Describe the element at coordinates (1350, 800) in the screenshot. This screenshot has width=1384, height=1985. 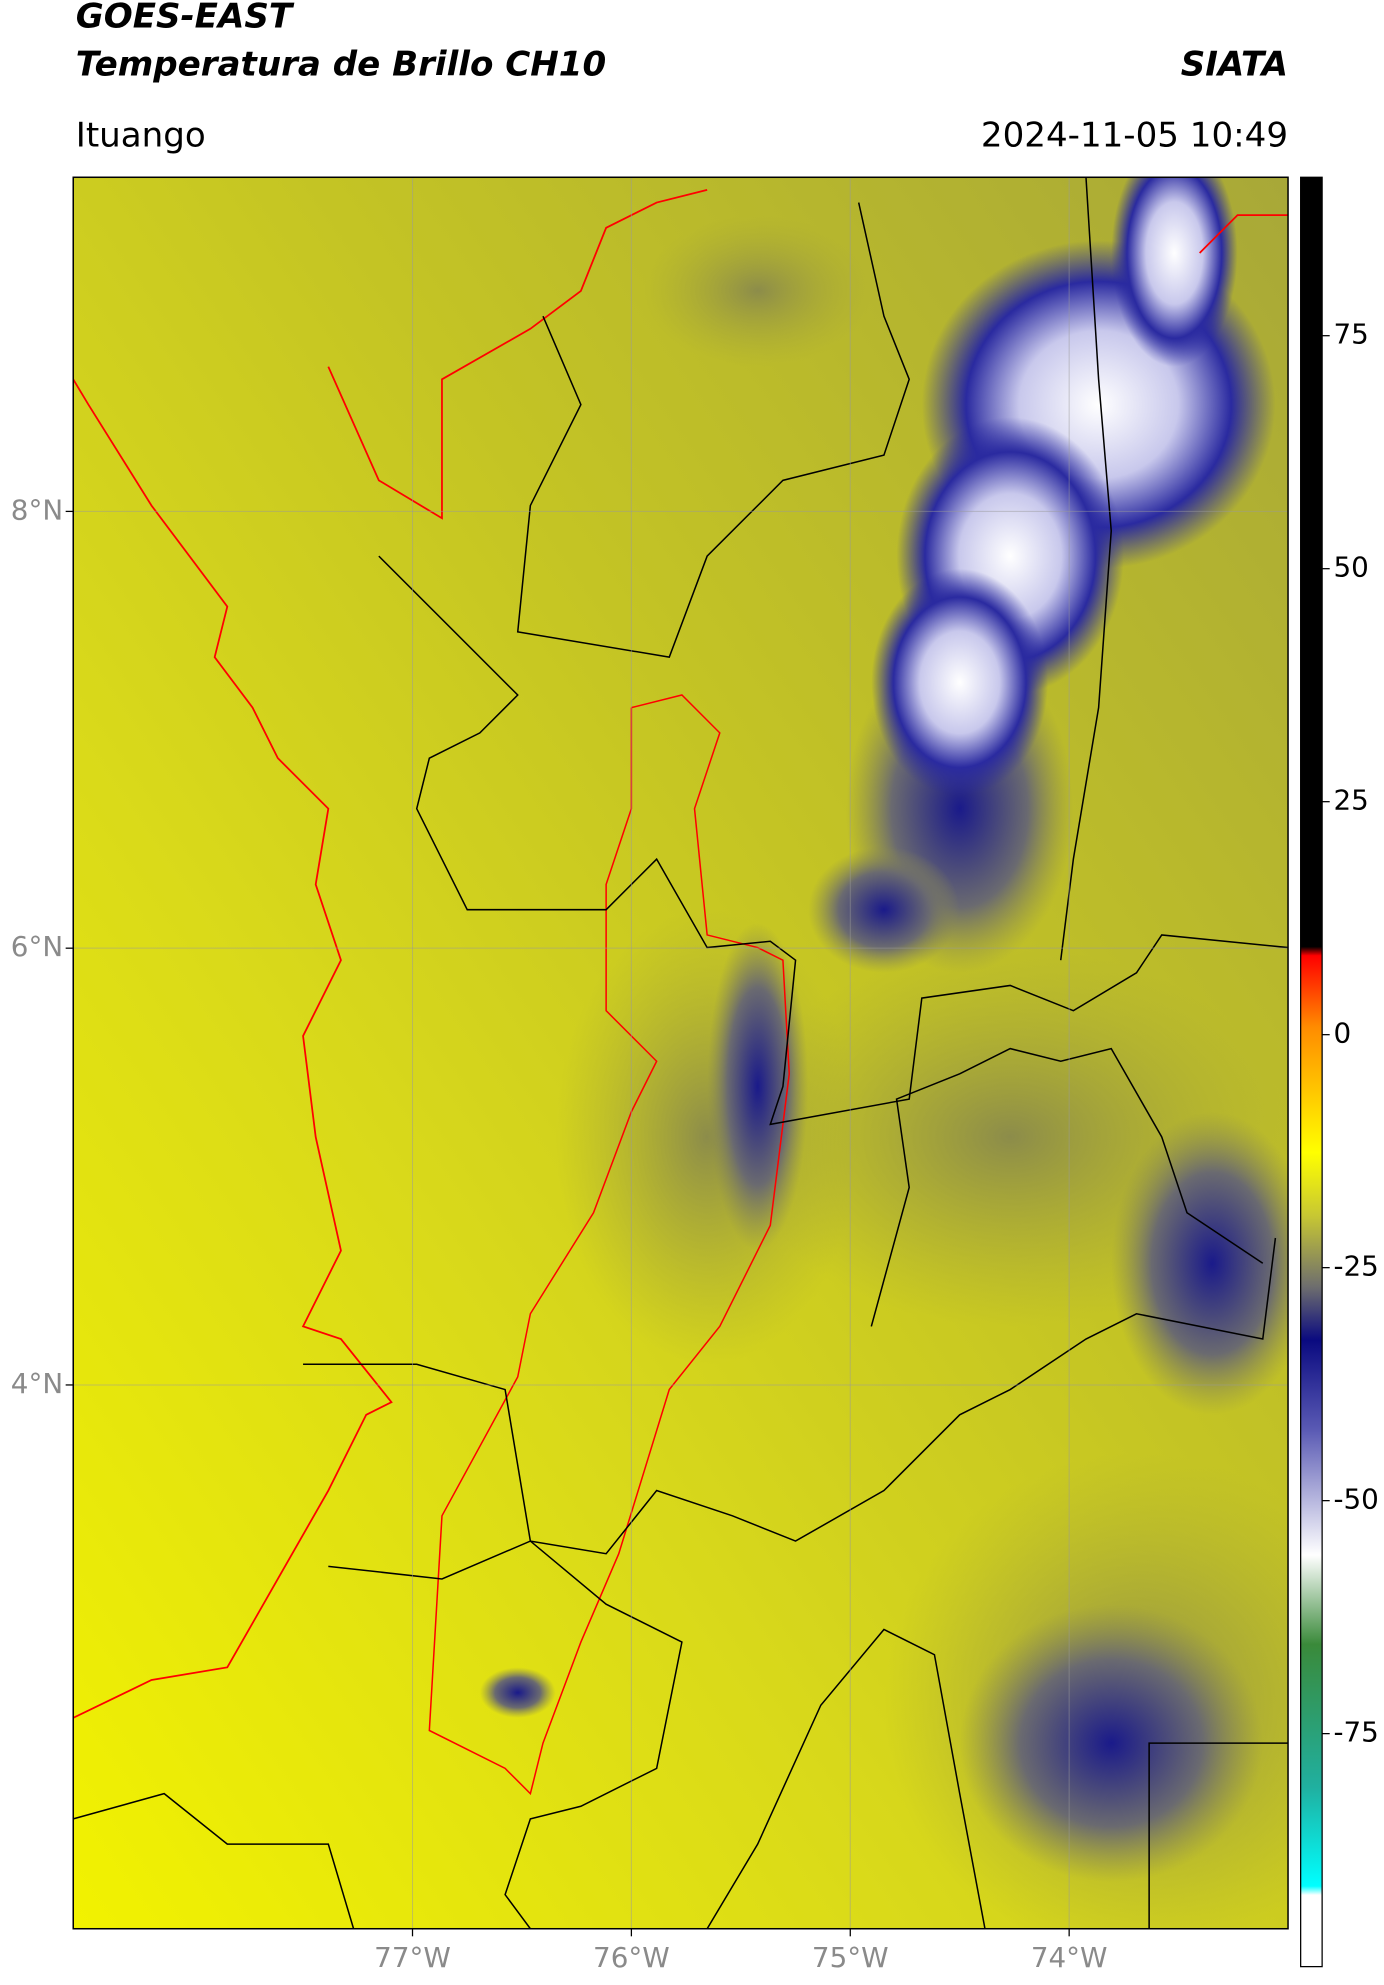
I see `colorbar-tick-label: 25` at that location.